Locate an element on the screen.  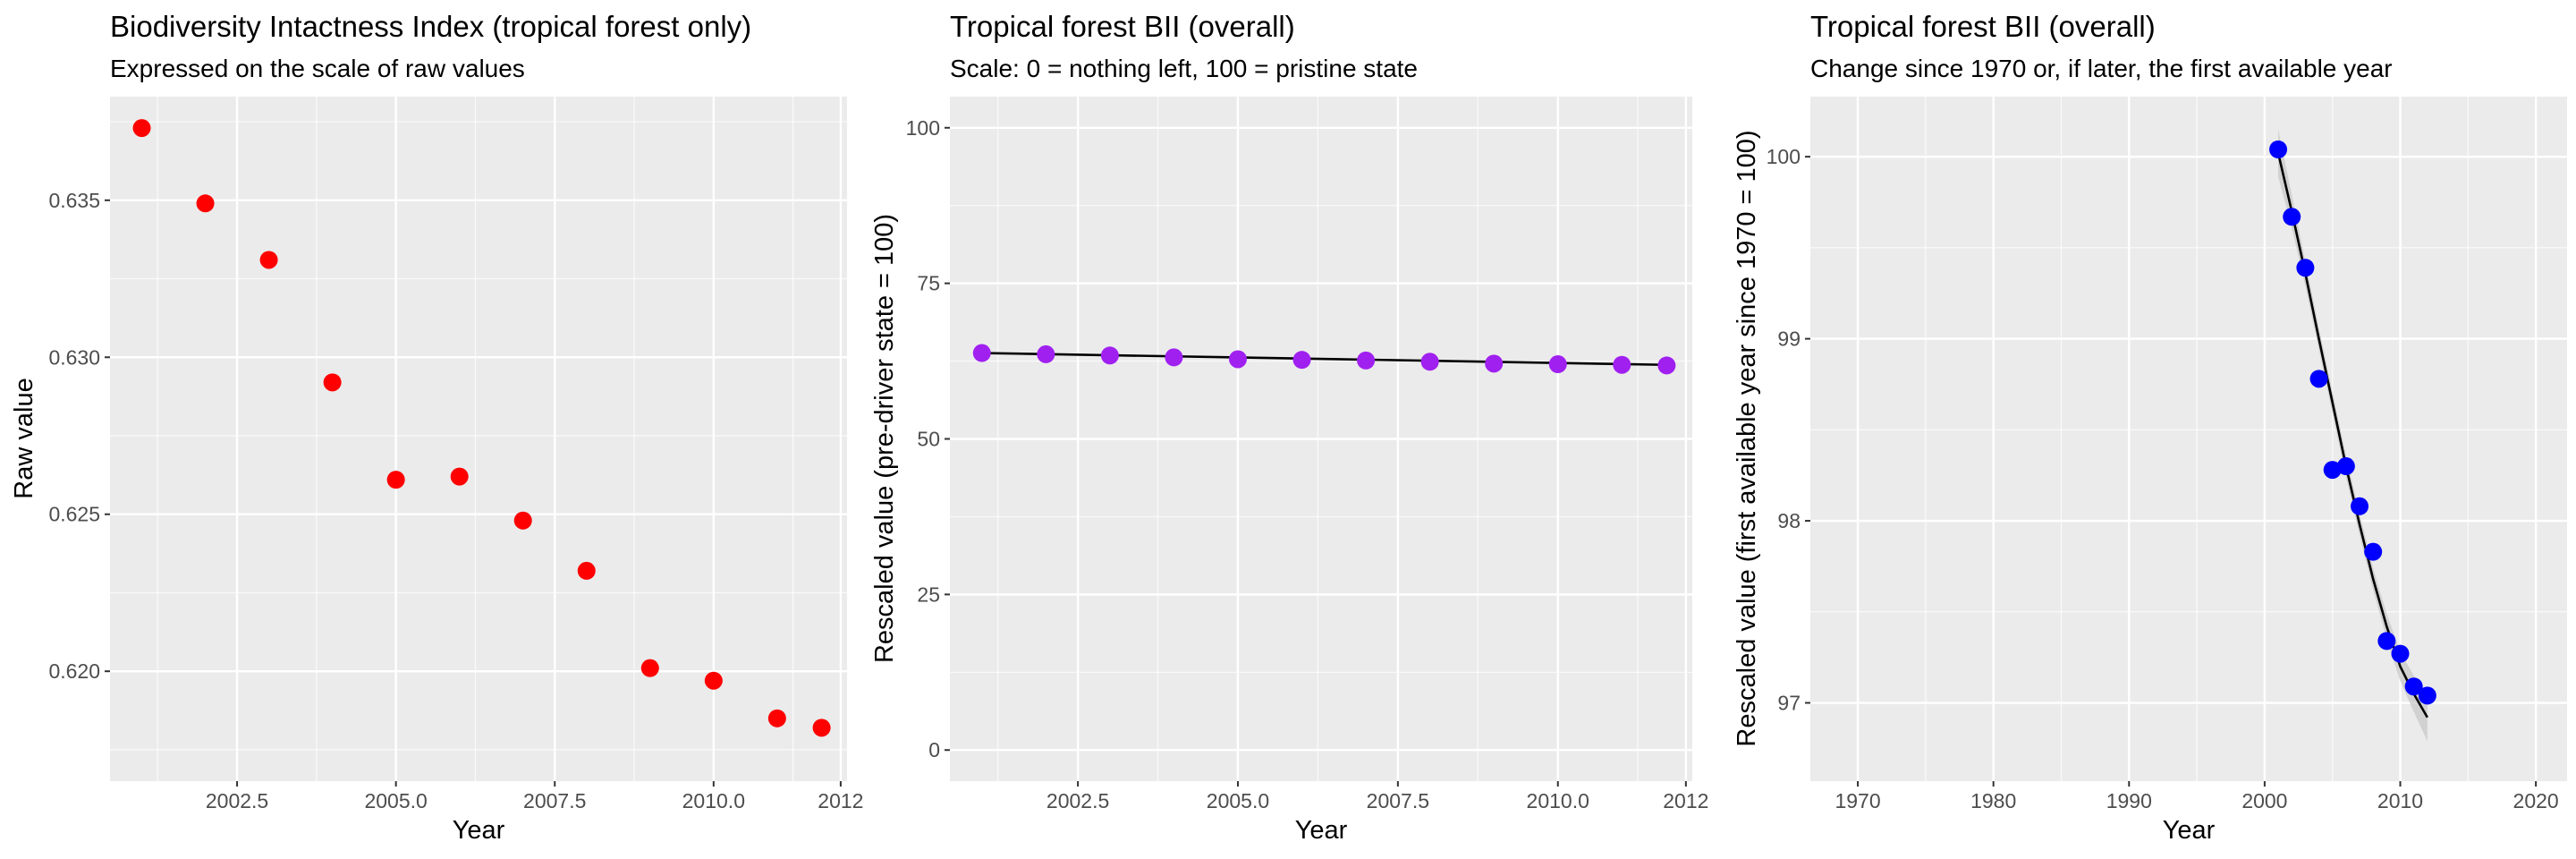
y-tick-label: 0.635 is located at coordinates (74, 200).